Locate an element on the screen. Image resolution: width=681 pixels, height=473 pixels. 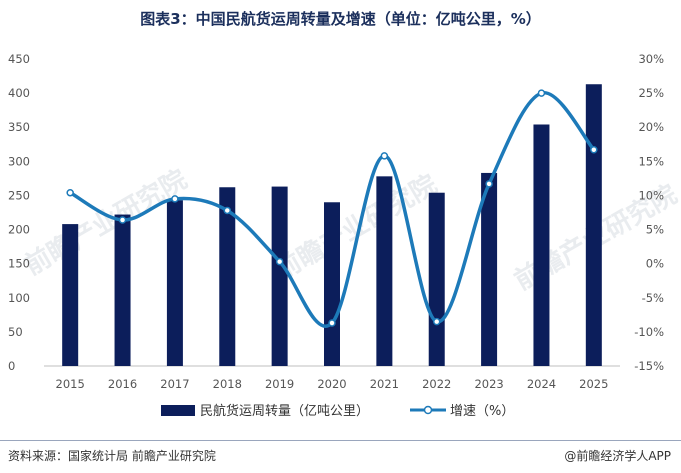
right-tick-label: -10% is located at coordinates (649, 332).